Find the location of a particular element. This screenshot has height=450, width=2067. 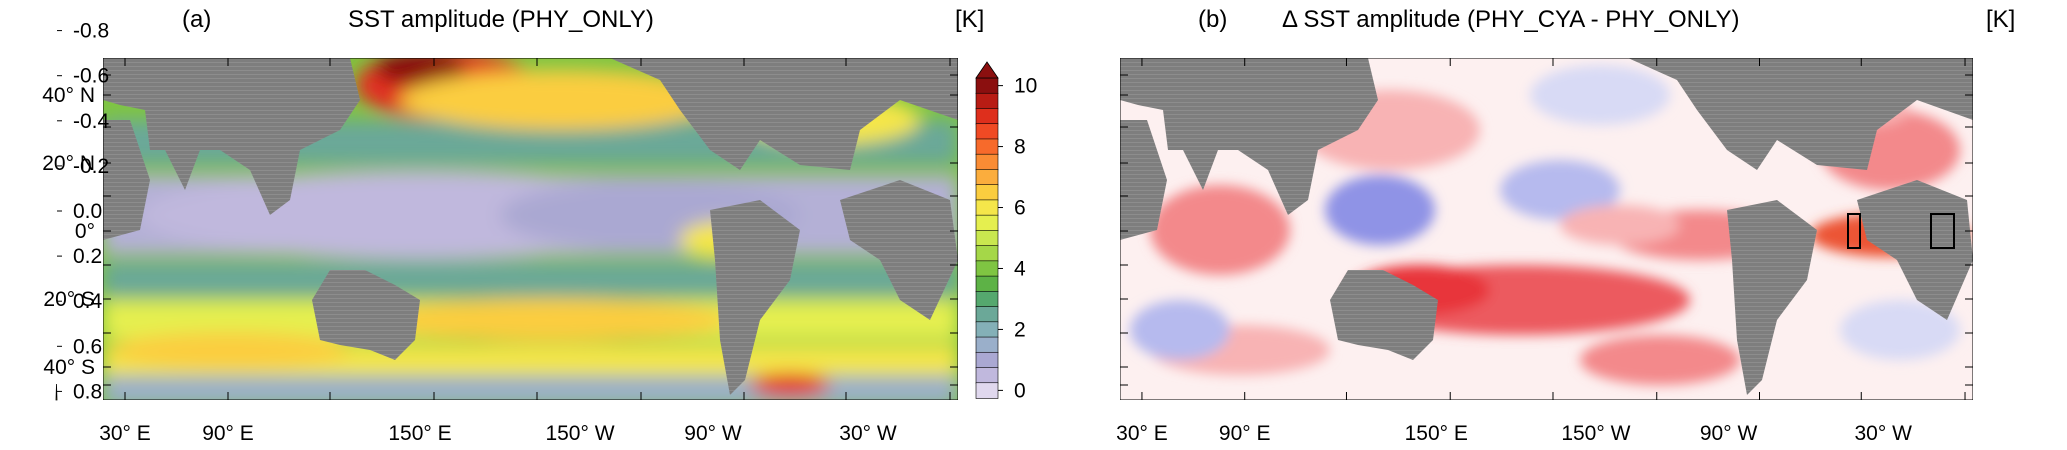

panel-b-colorbar-ticks: 0.8 0.6 0.4 0.2 0.0 -0.2 -0.4 -0.6 -0.8 is located at coordinates (83, 211).